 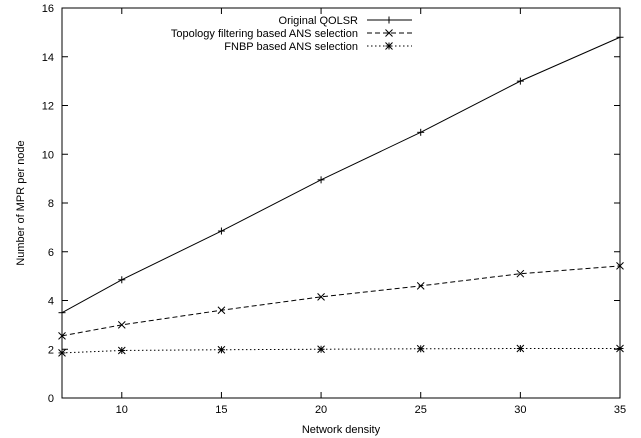 I want to click on x-tick-label: 30, so click(x=520, y=410).